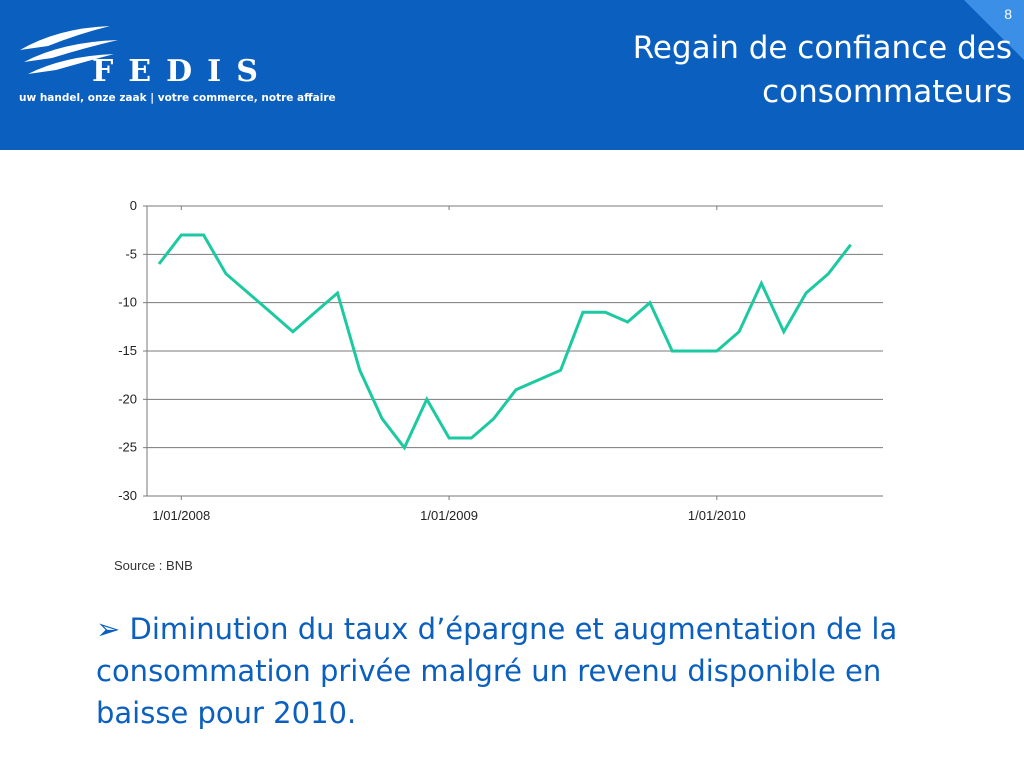 Image resolution: width=1024 pixels, height=768 pixels. Describe the element at coordinates (127, 447) in the screenshot. I see `y-tick-label: -25` at that location.